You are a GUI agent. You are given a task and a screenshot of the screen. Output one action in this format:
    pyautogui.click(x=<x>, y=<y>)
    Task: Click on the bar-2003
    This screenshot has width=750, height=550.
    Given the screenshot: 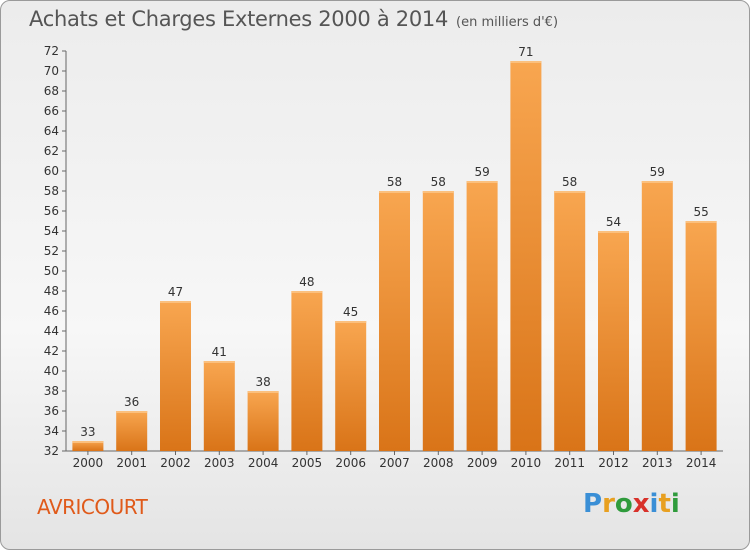 What is the action you would take?
    pyautogui.click(x=219, y=406)
    